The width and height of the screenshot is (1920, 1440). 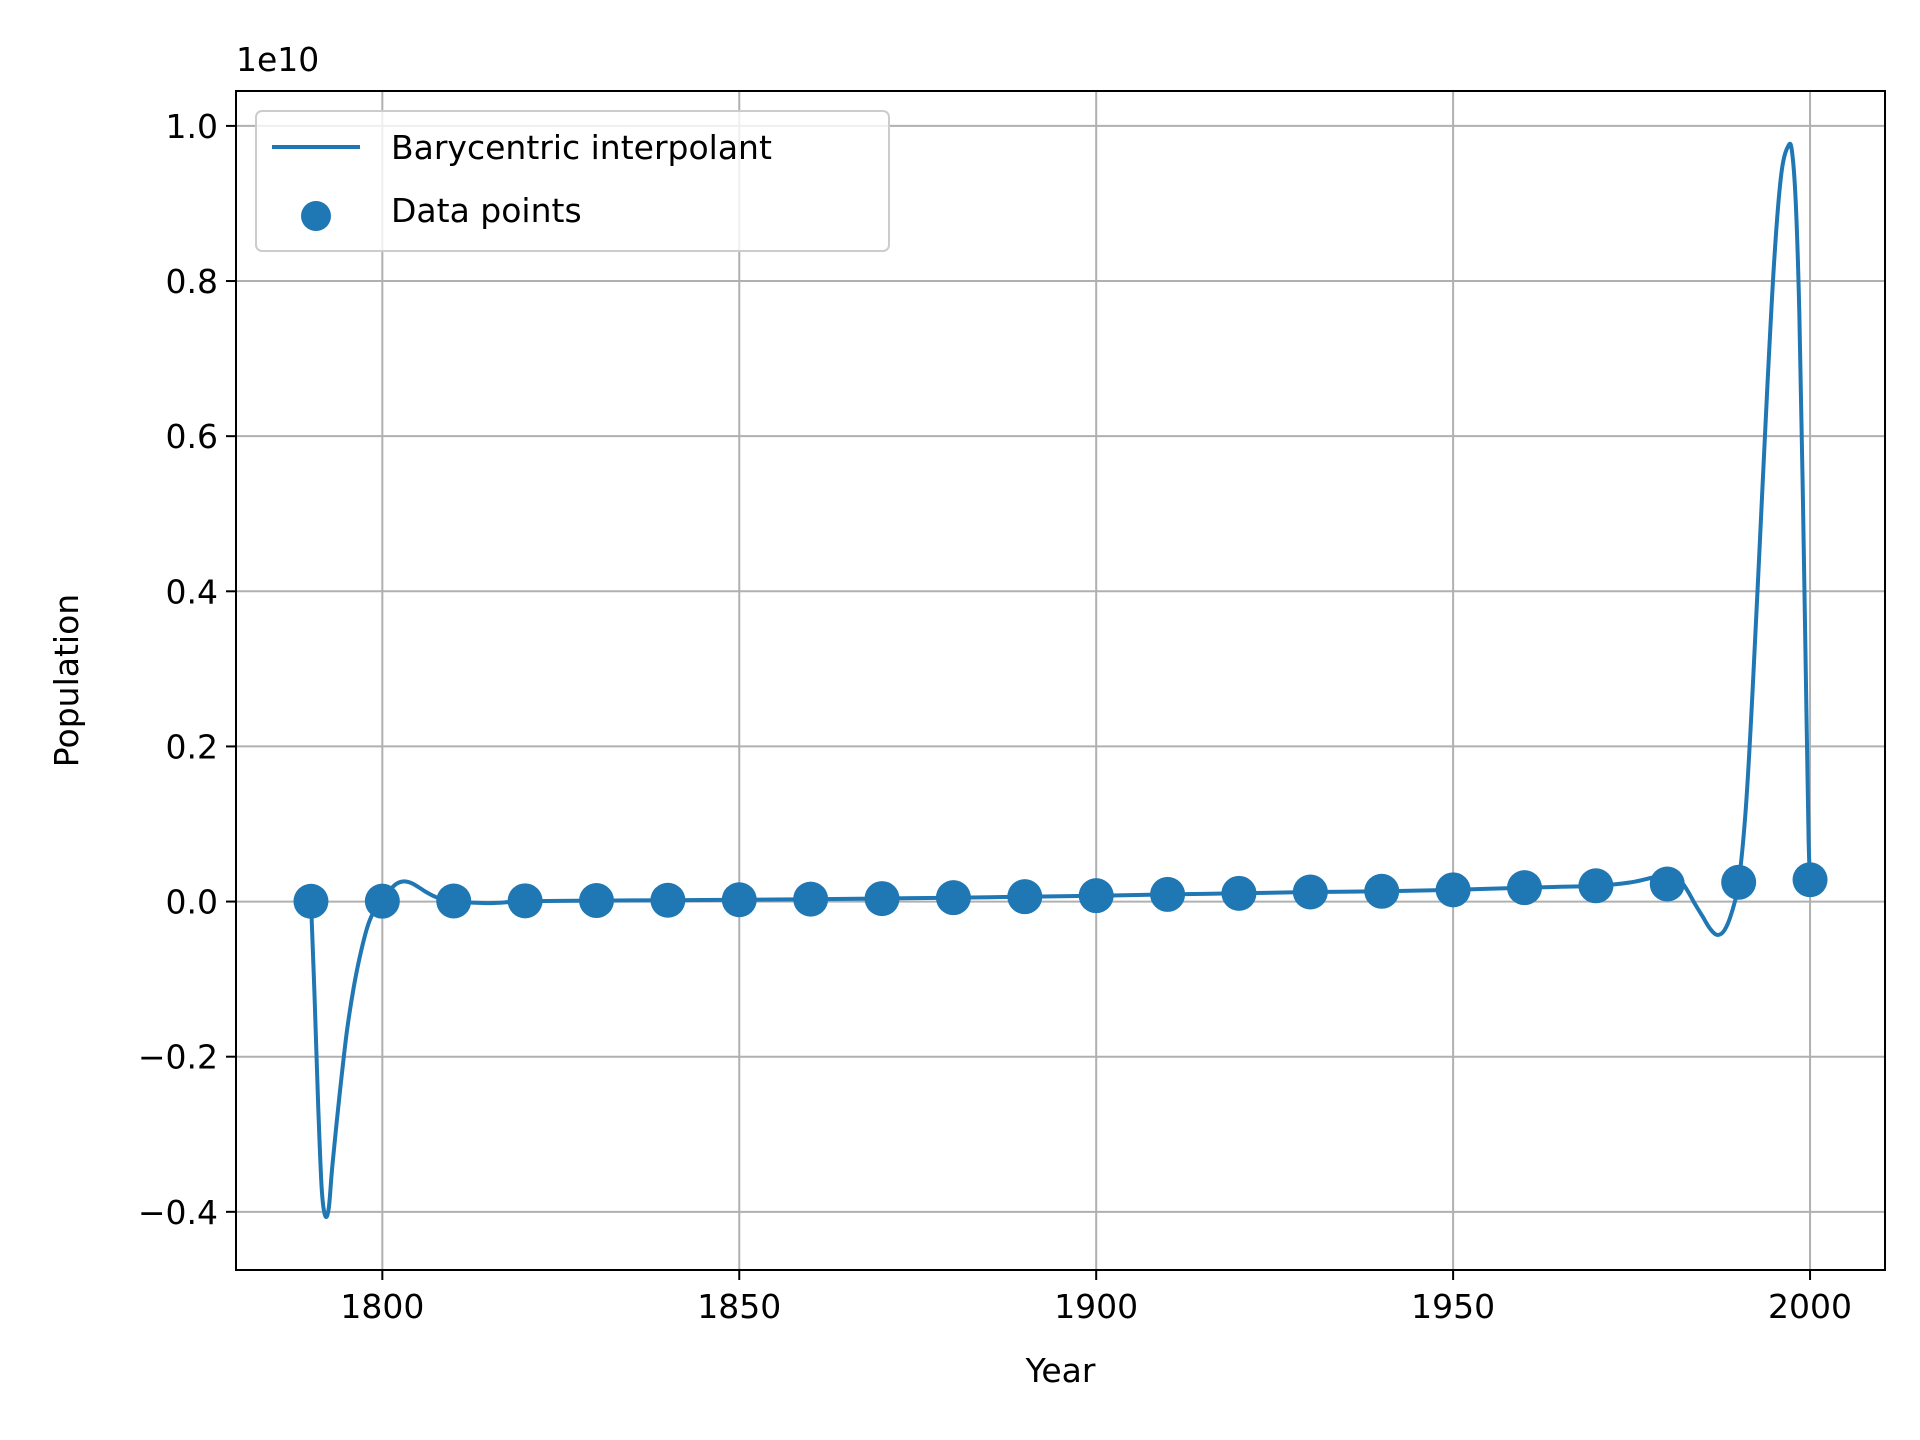 I want to click on x-axis-label: Year, so click(x=1060, y=1370).